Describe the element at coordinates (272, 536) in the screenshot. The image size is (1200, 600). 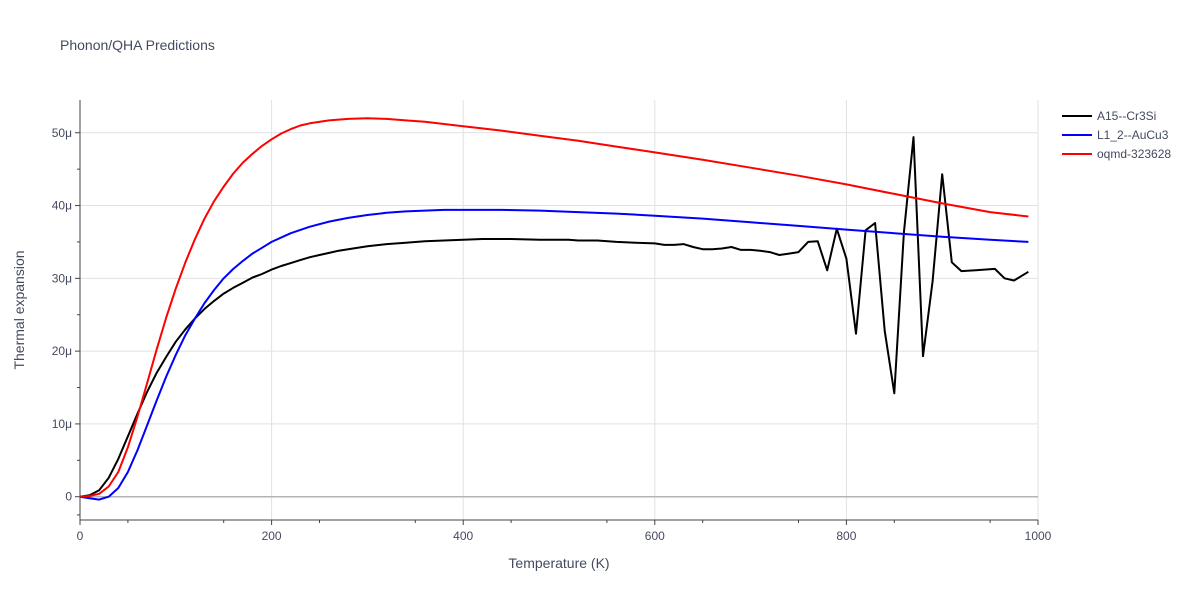
I see `x-tick-label: 200` at that location.